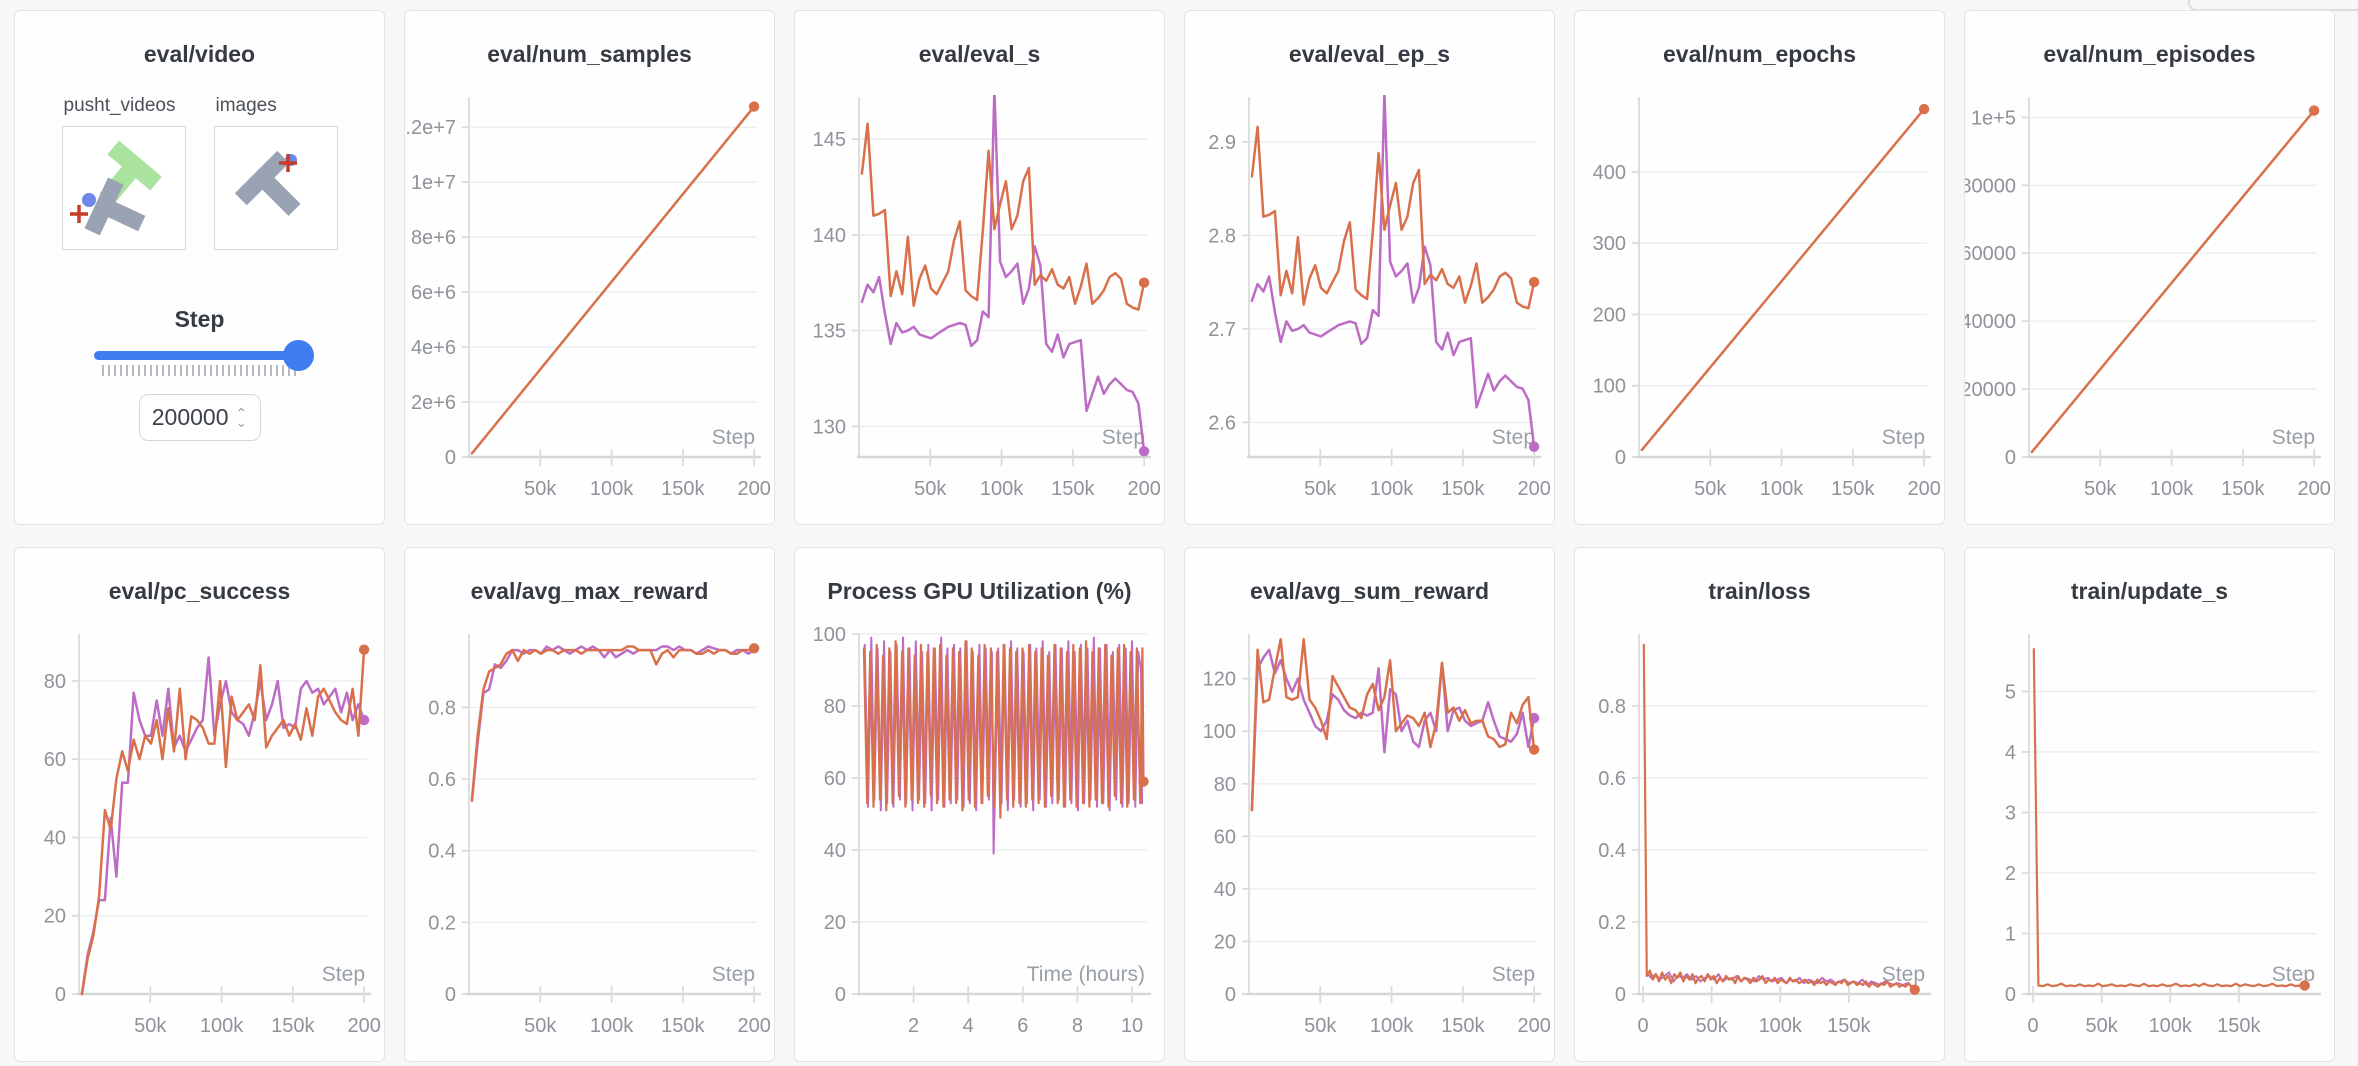 The width and height of the screenshot is (2358, 1066). What do you see at coordinates (1086, 974) in the screenshot?
I see `svg-text: Time (hours)` at bounding box center [1086, 974].